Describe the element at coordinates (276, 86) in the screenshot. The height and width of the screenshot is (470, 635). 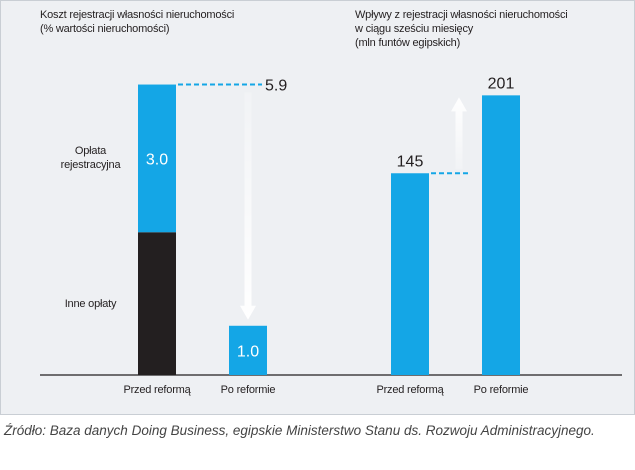
I see `total-label: 5.9` at that location.